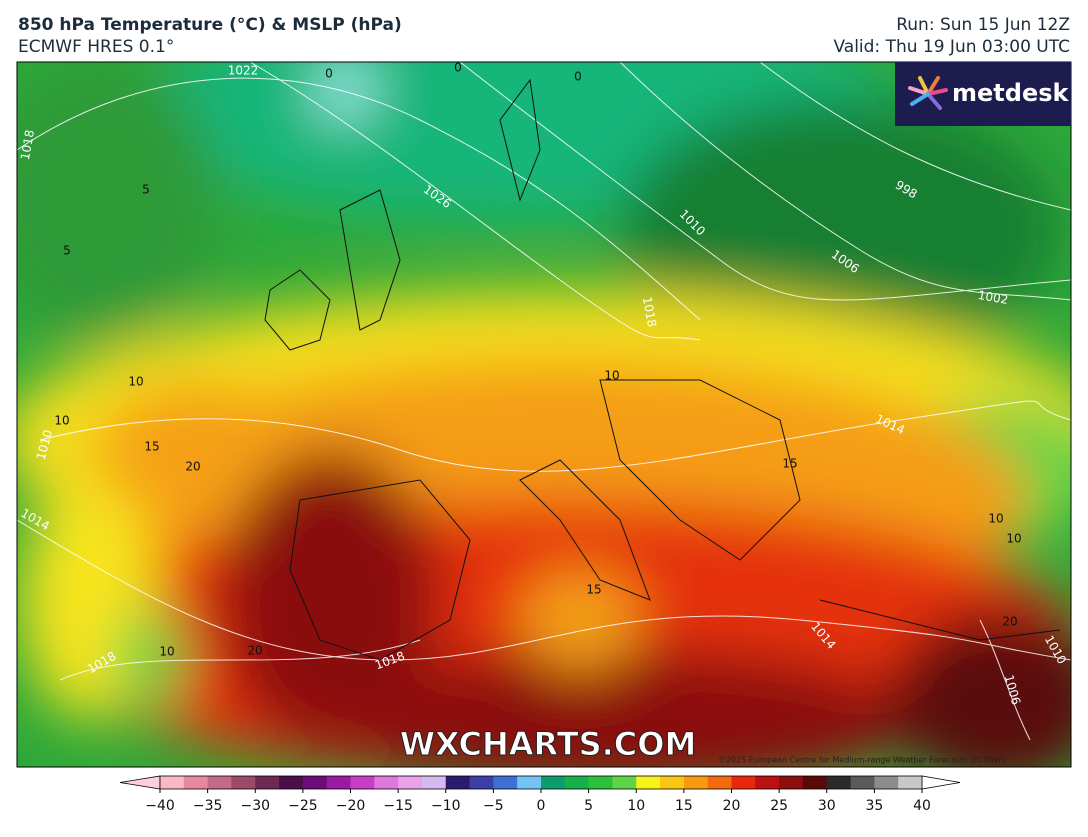  I want to click on colorbar-tick-label: 30, so click(827, 806).